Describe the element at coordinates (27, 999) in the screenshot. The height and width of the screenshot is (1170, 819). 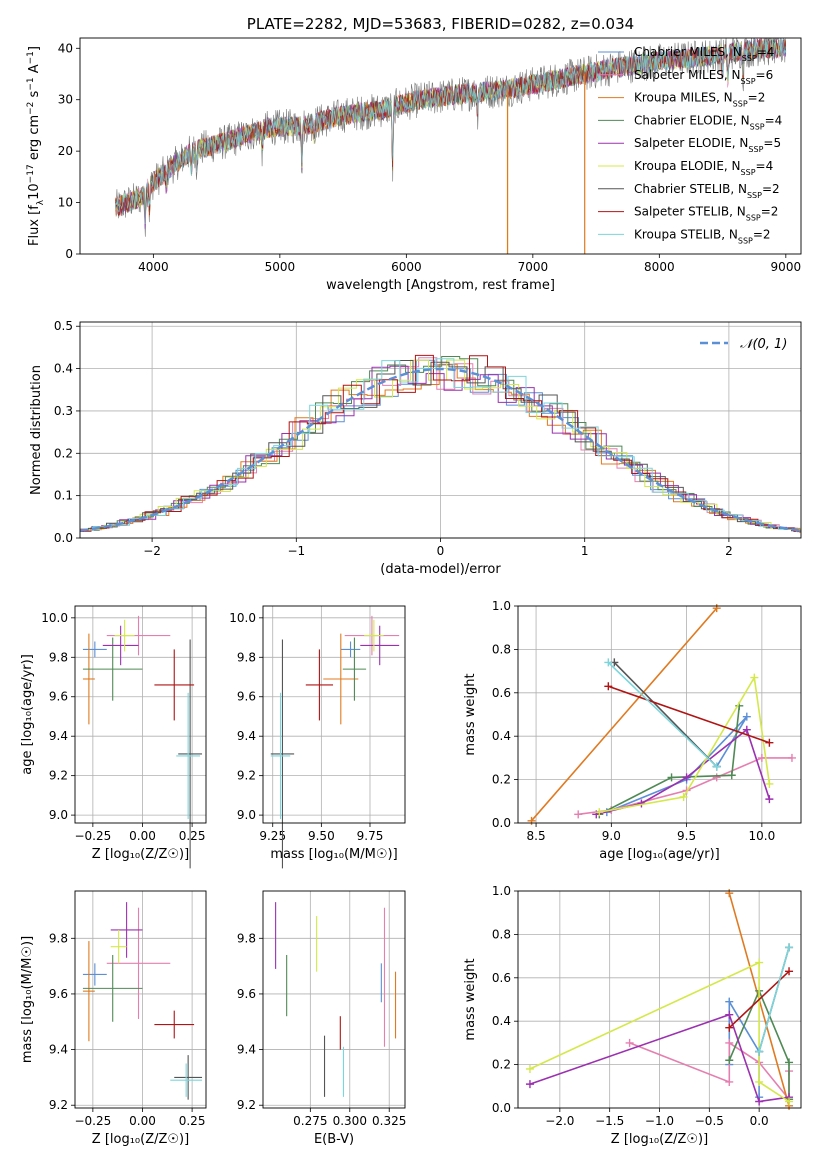
I see `mass_vs_Z-ylabel: mass [log₁₀(M/M☉)]` at that location.